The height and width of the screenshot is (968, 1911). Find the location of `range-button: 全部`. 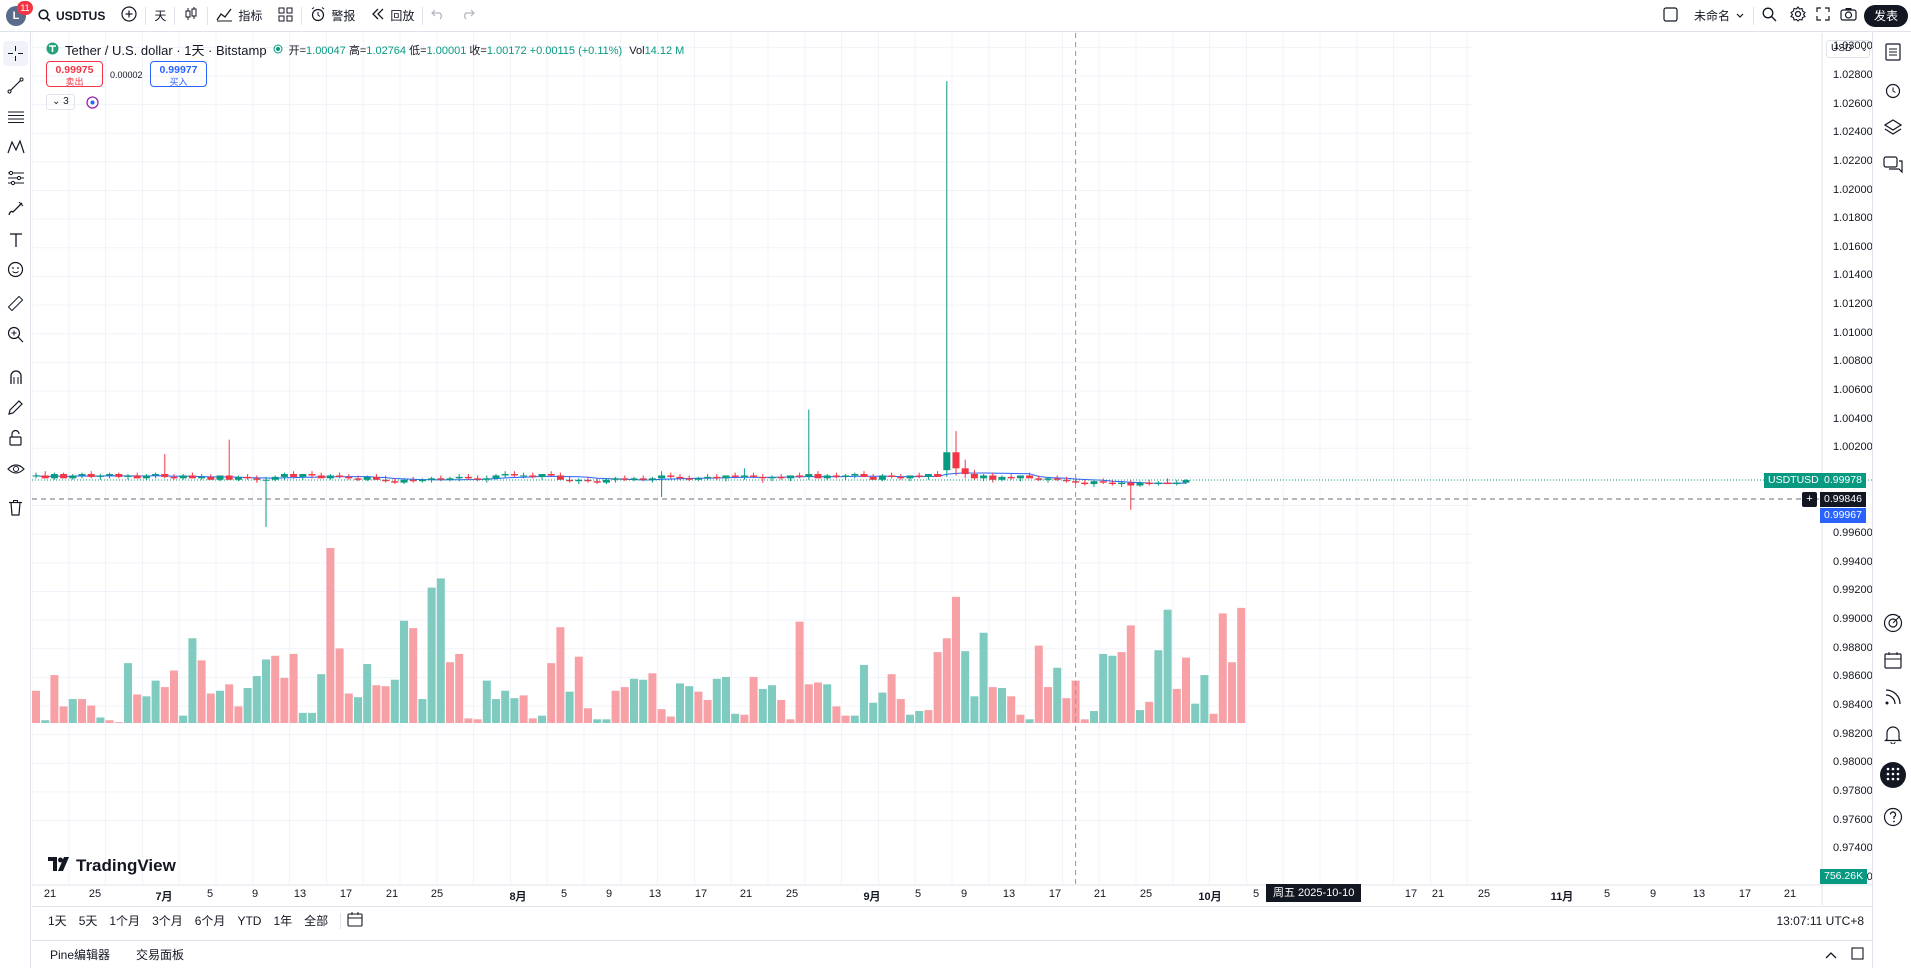

range-button: 全部 is located at coordinates (316, 921).